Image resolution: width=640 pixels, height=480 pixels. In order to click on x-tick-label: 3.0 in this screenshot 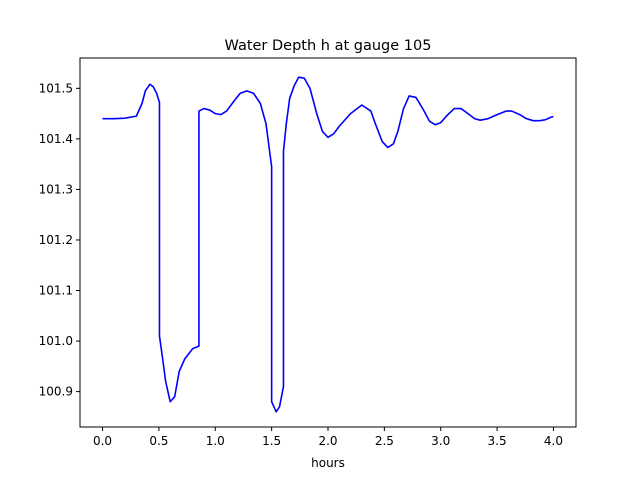, I will do `click(440, 441)`.